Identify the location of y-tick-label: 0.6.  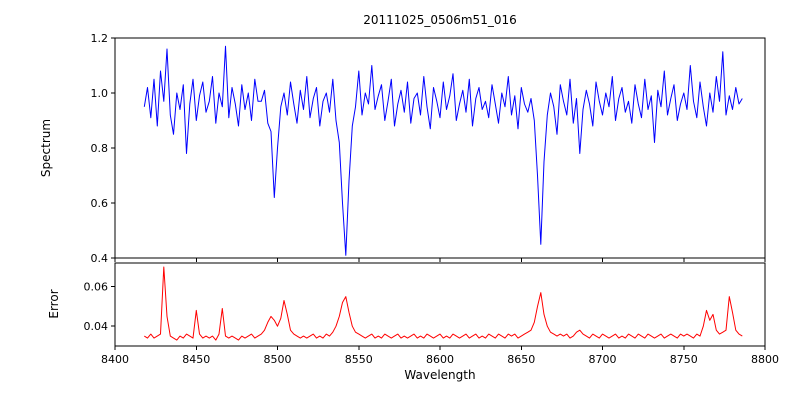
(100, 203).